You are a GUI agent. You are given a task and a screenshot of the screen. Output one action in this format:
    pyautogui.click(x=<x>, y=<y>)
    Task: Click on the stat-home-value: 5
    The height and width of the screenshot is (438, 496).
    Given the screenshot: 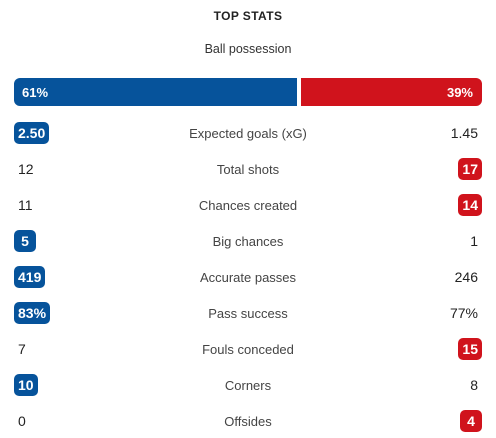 What is the action you would take?
    pyautogui.click(x=25, y=241)
    